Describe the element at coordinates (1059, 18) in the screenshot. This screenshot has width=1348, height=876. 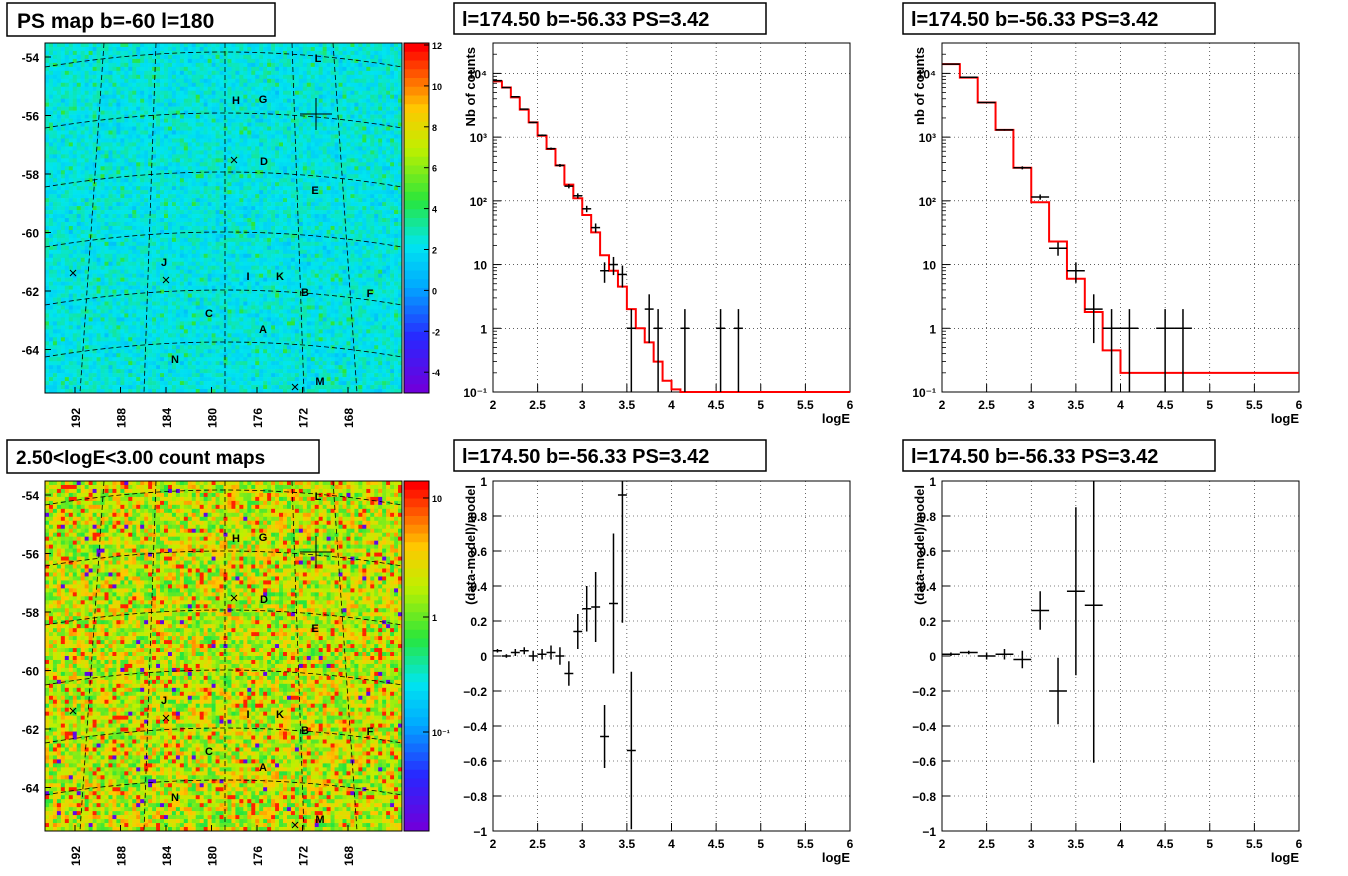
I see `title-box-spec2: l=174.50 b=-56.33 PS=3.42` at that location.